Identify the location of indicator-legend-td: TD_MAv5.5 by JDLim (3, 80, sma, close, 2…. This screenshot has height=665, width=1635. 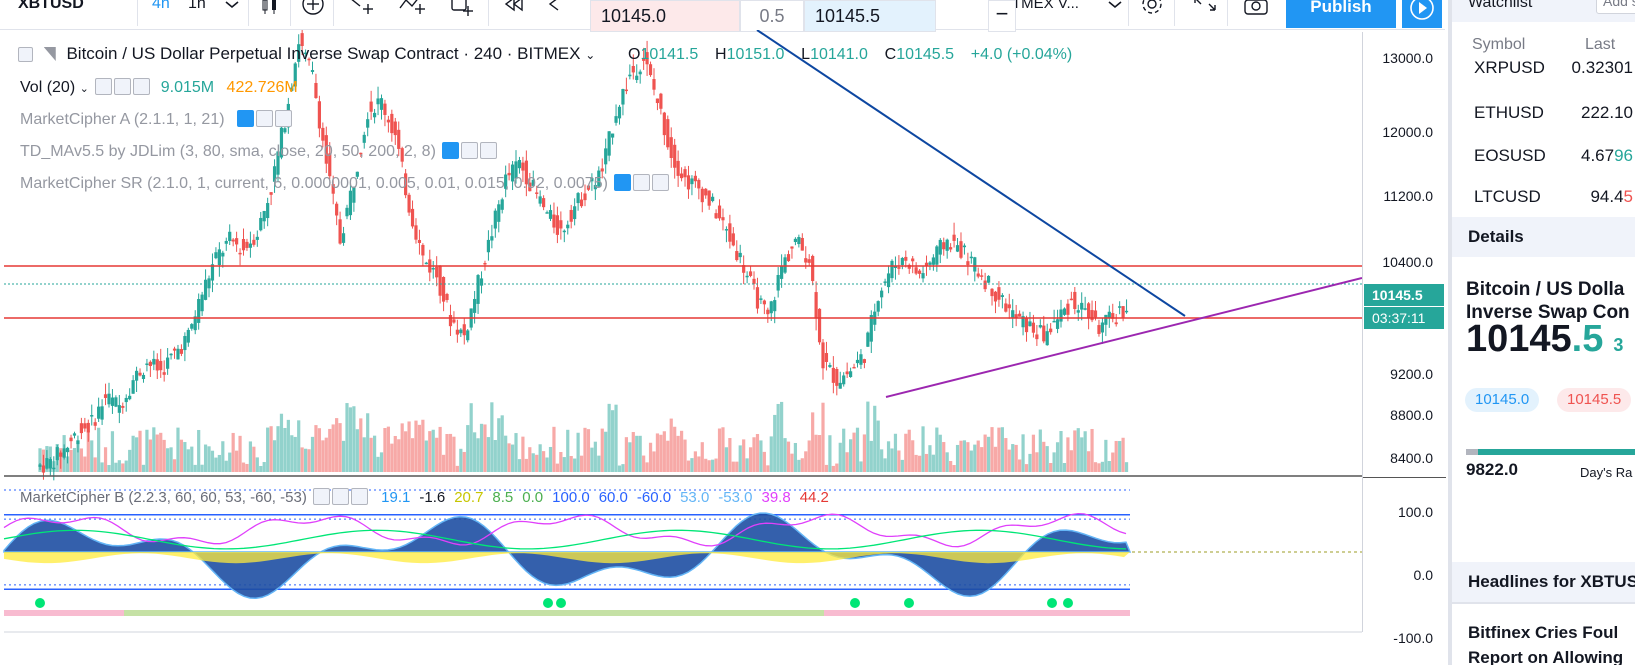
(259, 151).